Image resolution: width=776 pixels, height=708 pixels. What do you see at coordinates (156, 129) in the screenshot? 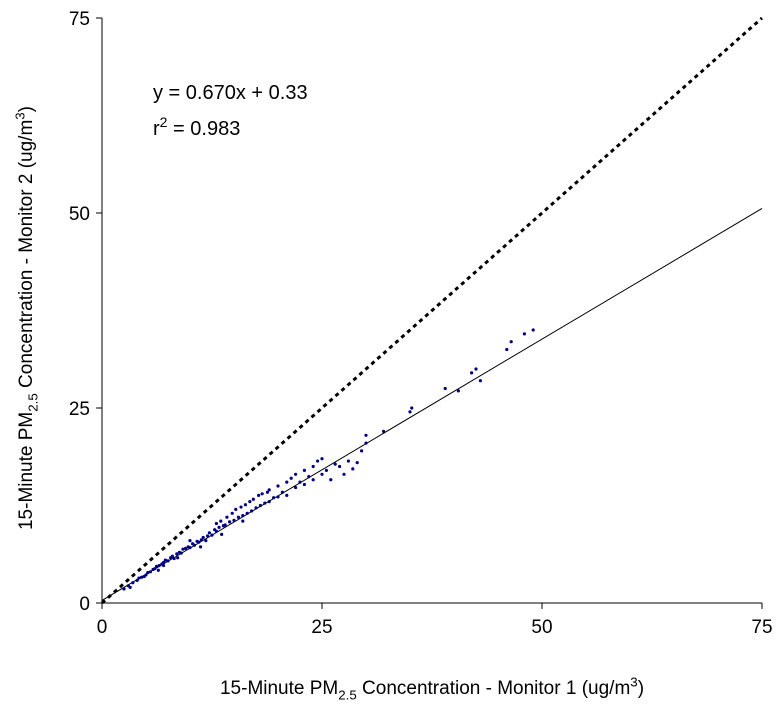
I see `label-part: r` at bounding box center [156, 129].